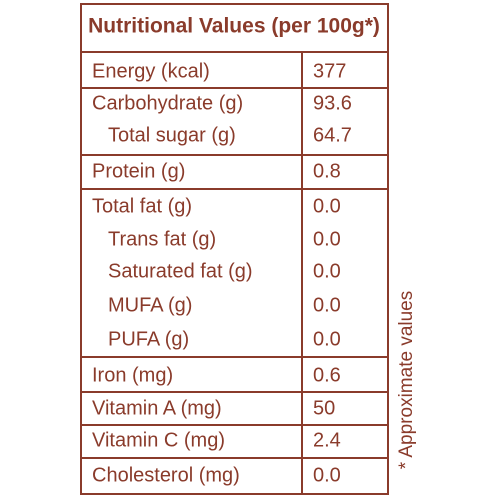 This screenshot has height=500, width=500. What do you see at coordinates (138, 171) in the screenshot?
I see `nutrient-label: Protein (g)` at bounding box center [138, 171].